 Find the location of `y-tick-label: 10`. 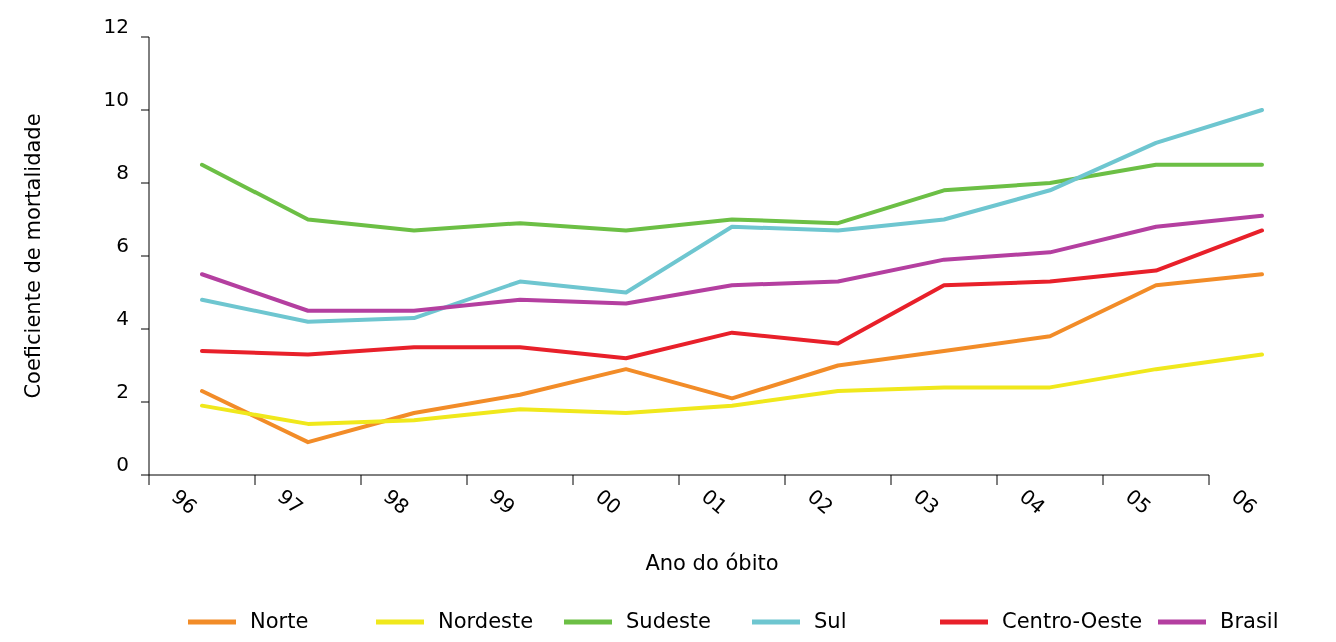

y-tick-label: 10 is located at coordinates (116, 99).